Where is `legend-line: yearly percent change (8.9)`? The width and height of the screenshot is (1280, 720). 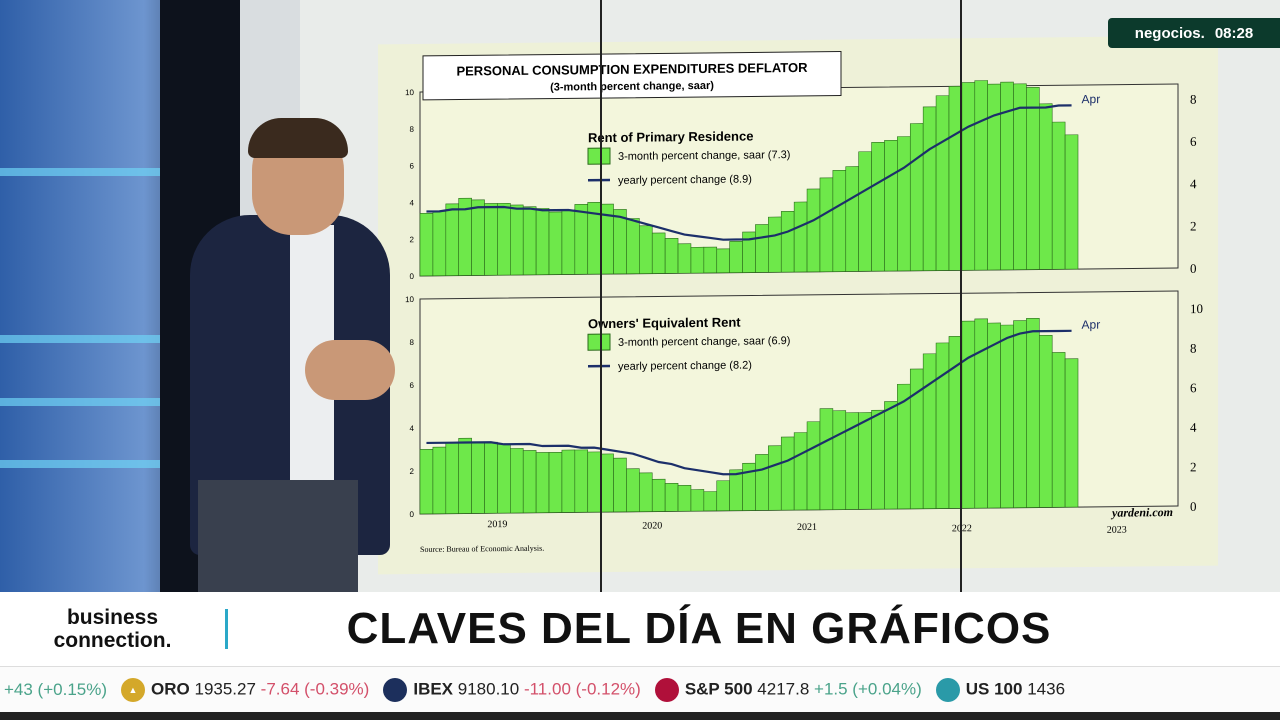
legend-line: yearly percent change (8.9) is located at coordinates (685, 179).